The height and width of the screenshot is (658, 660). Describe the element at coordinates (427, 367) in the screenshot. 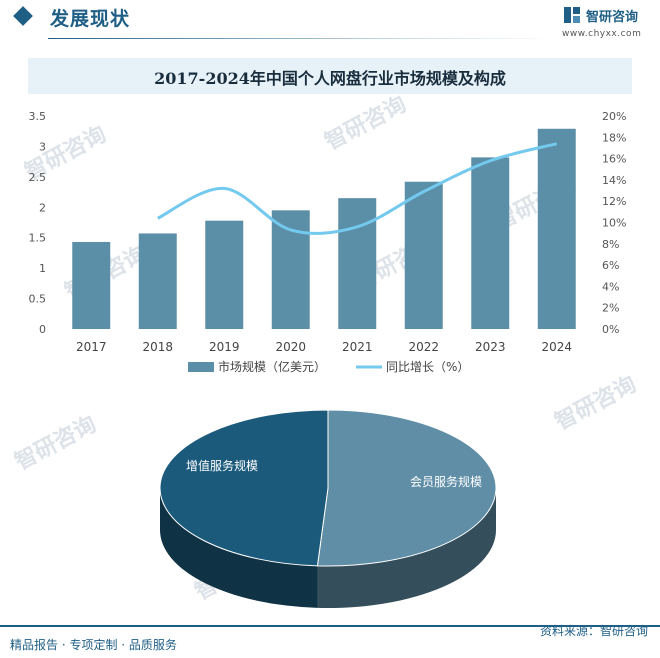

I see `legend-label-line: 同比增长（%）` at that location.